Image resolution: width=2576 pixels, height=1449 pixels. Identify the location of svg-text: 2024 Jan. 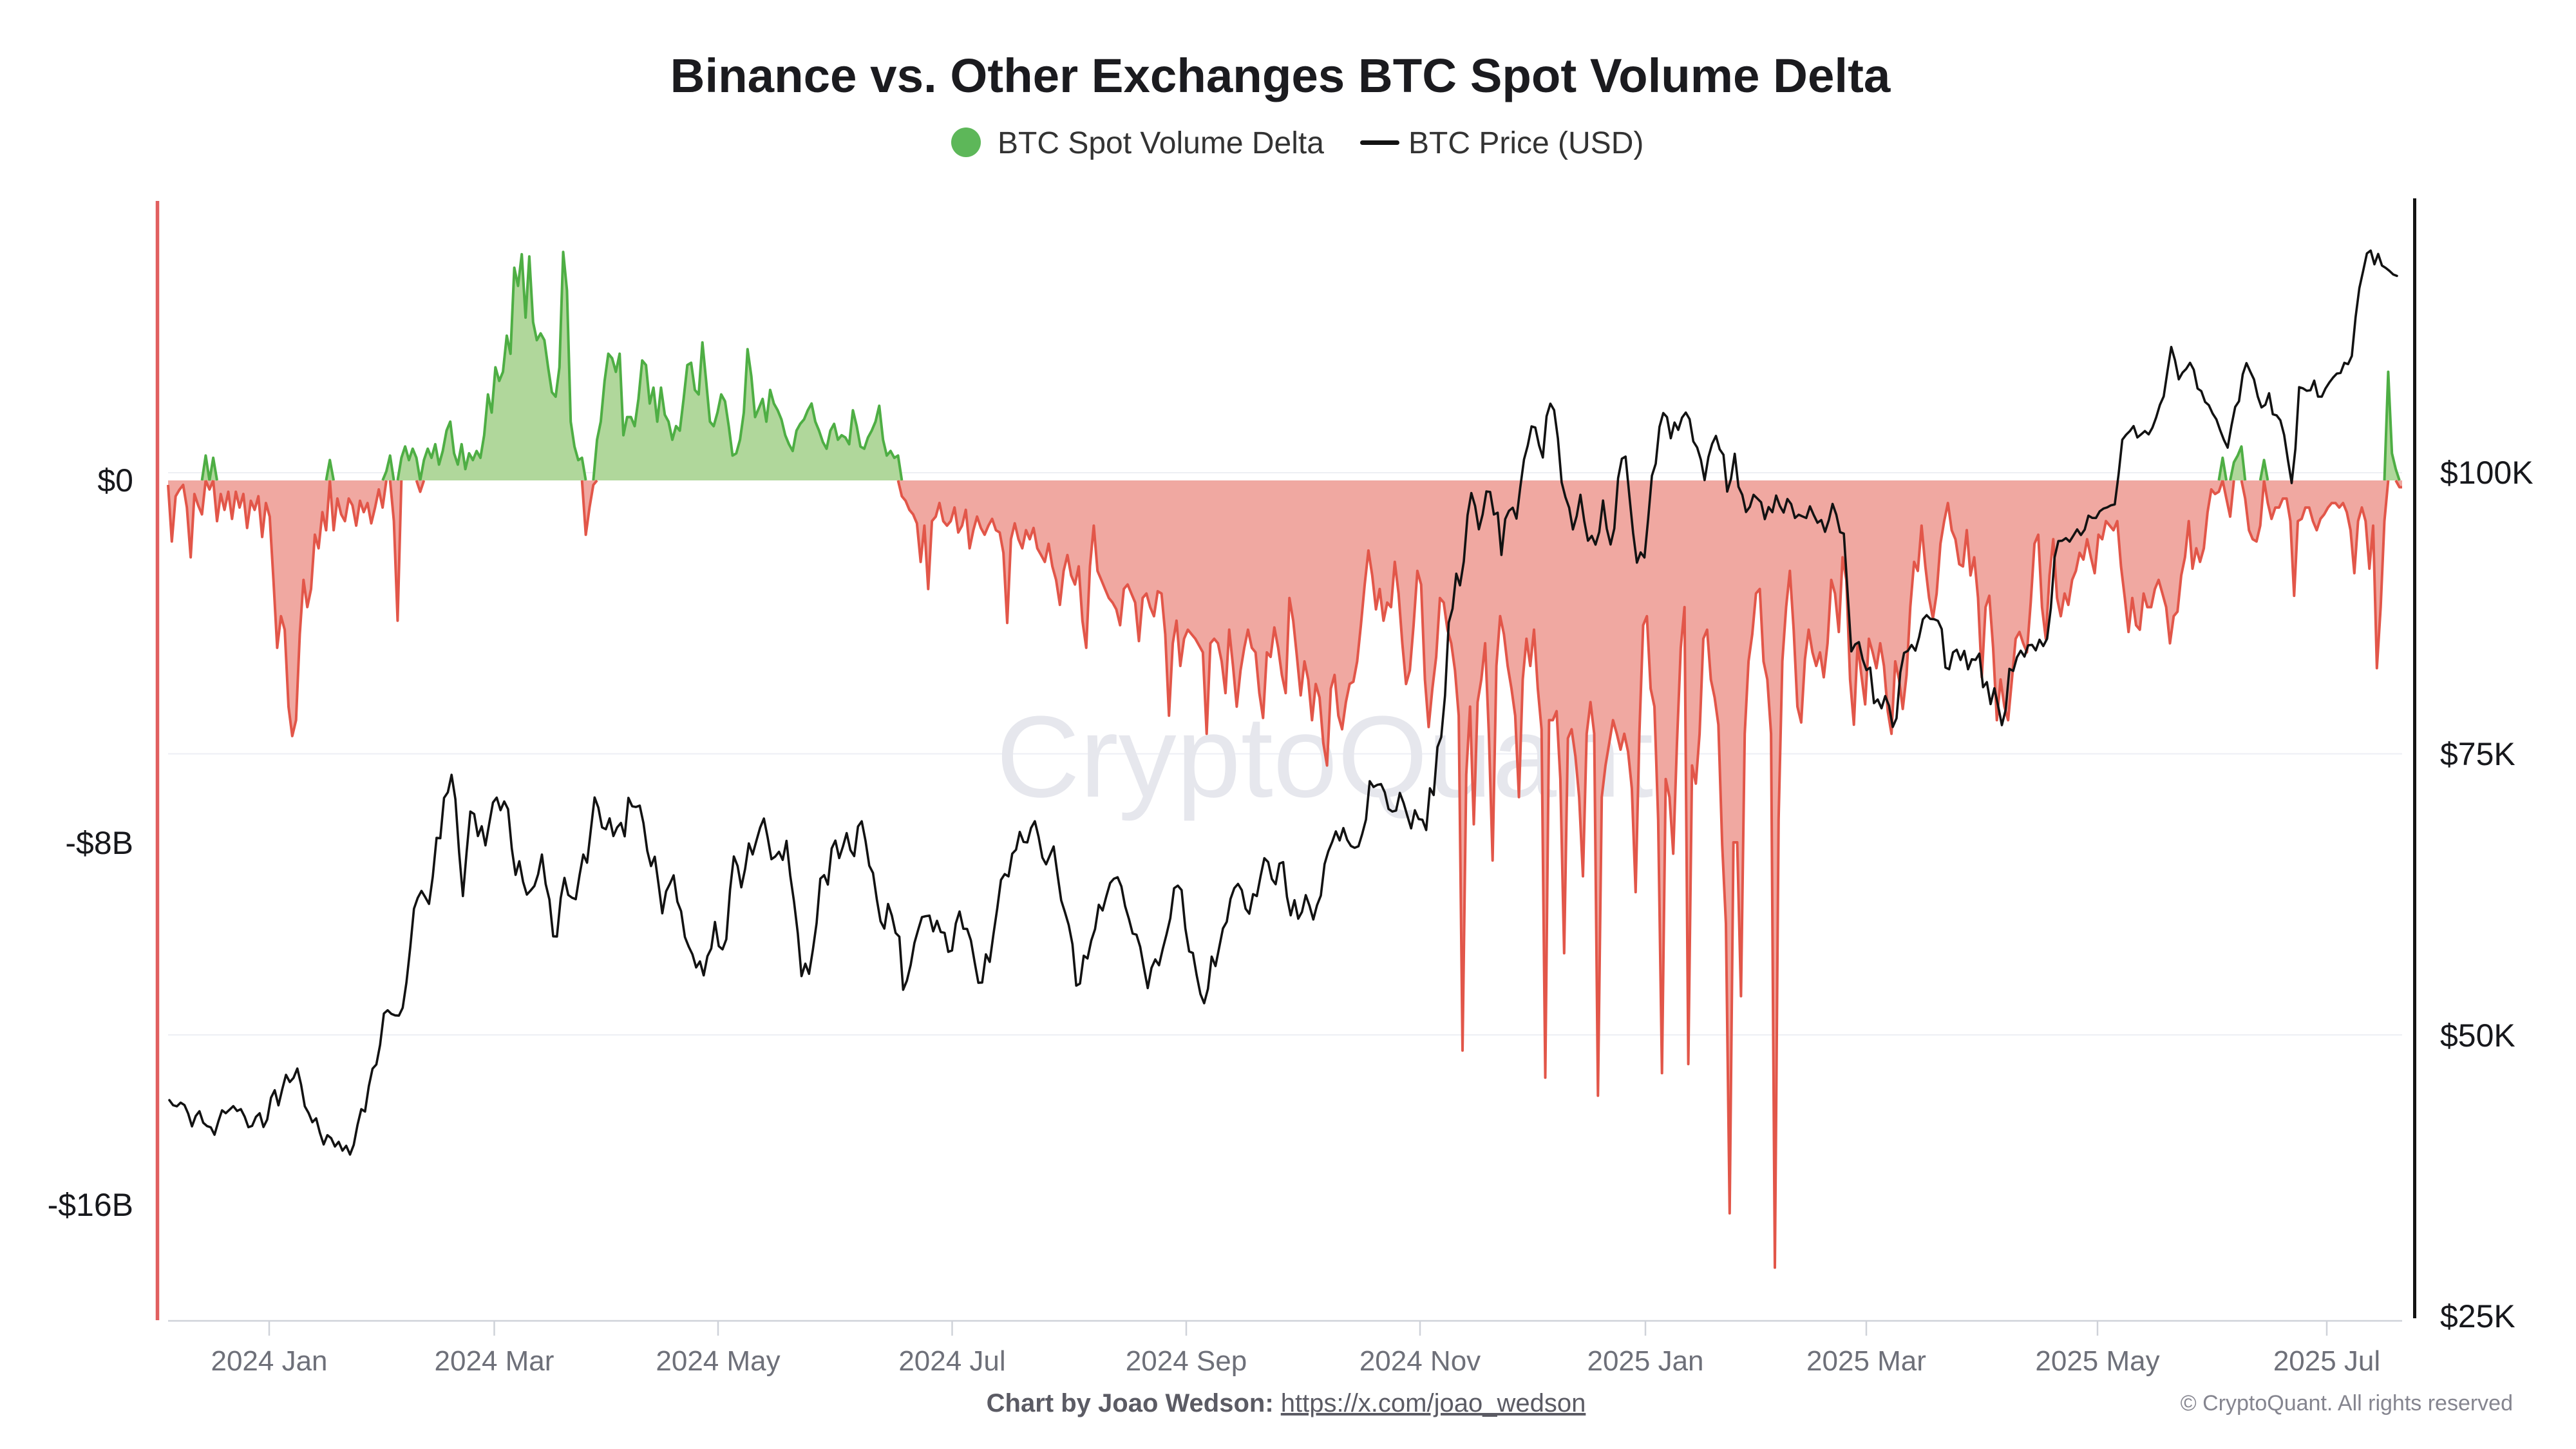
(269, 1361).